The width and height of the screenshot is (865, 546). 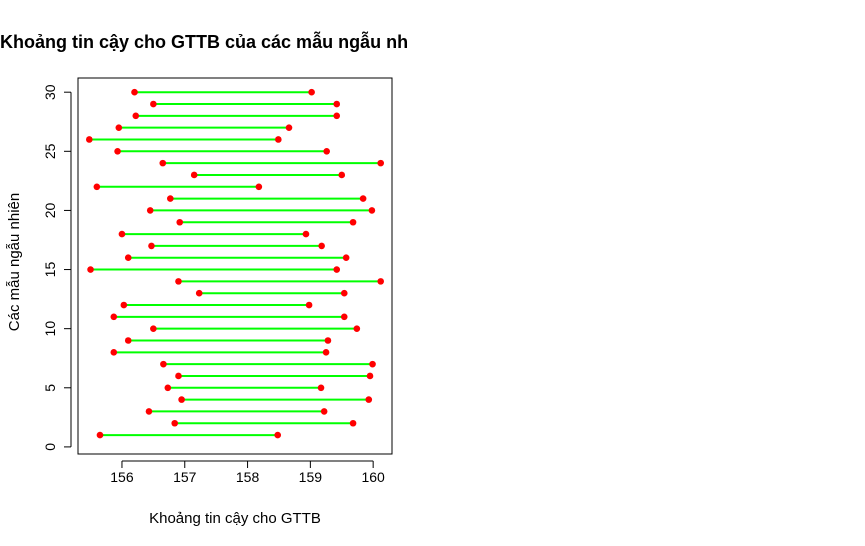 What do you see at coordinates (50, 151) in the screenshot?
I see `y-tick-label: 25` at bounding box center [50, 151].